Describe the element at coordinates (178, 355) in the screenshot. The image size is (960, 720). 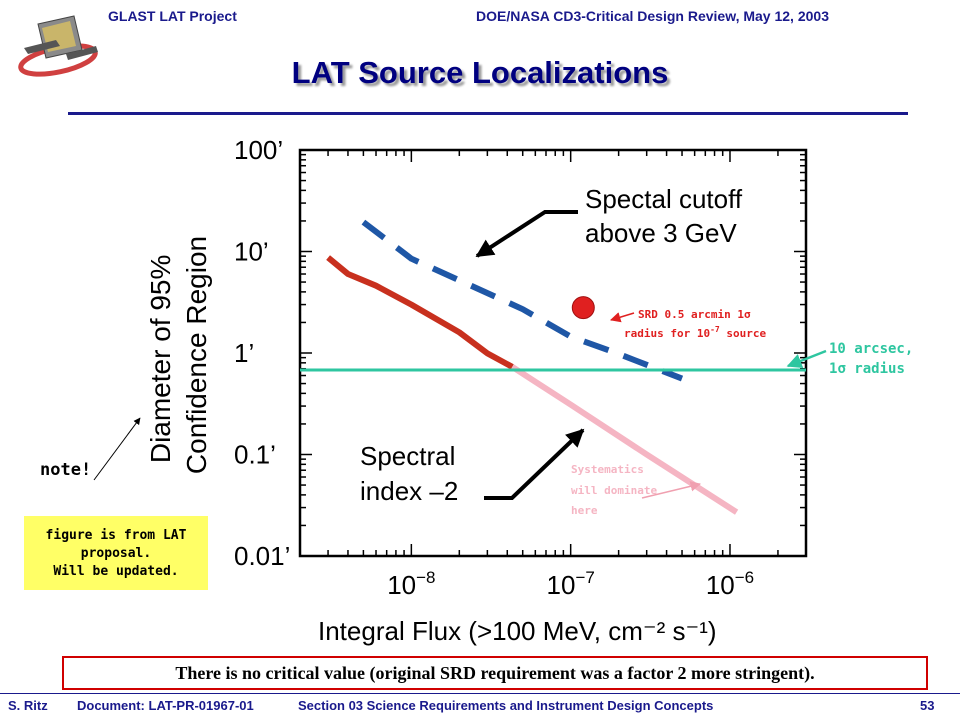
I see `y-axis-label: Diameter of 95% Confidence Region` at that location.